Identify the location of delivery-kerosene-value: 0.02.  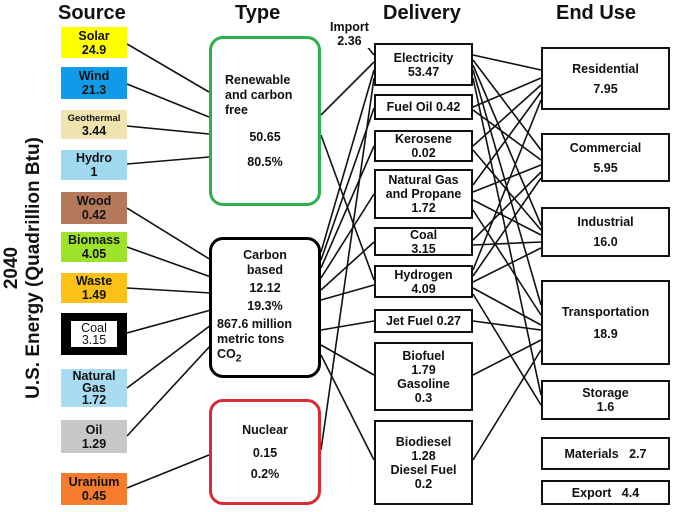
(423, 153).